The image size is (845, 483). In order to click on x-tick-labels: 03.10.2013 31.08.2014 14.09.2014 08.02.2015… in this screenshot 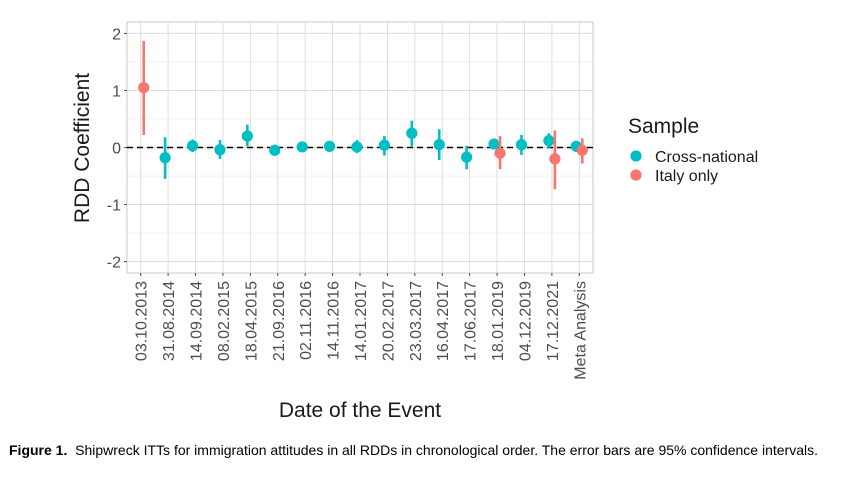, I will do `click(361, 326)`.